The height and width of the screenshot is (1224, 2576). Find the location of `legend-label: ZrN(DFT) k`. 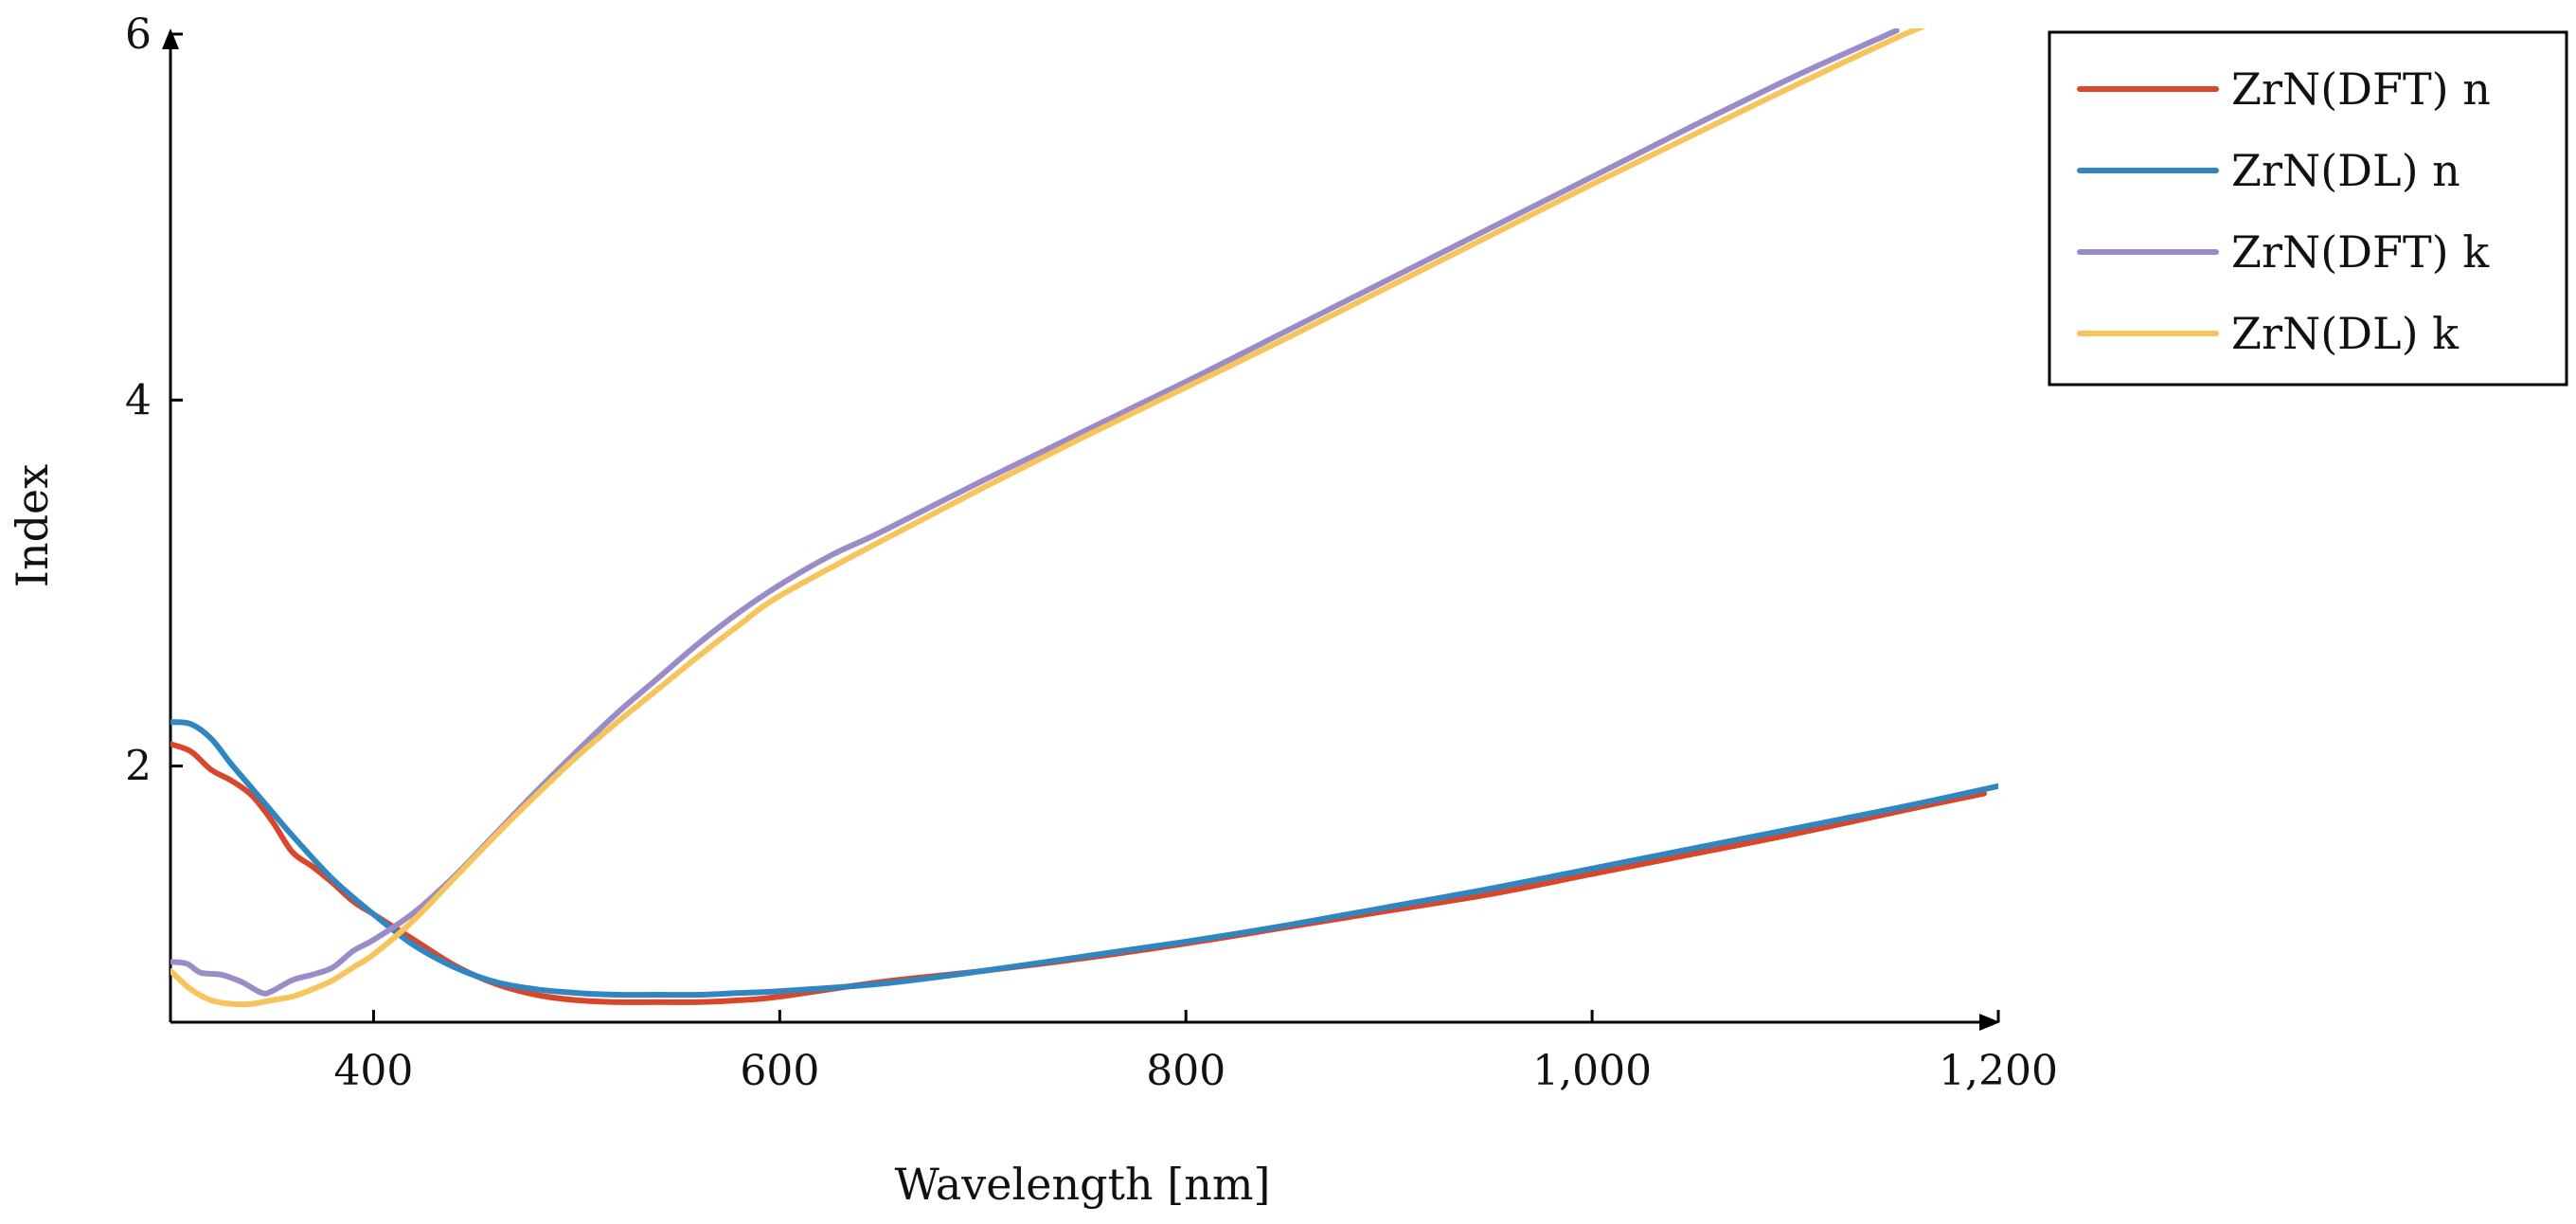

legend-label: ZrN(DFT) k is located at coordinates (2360, 252).